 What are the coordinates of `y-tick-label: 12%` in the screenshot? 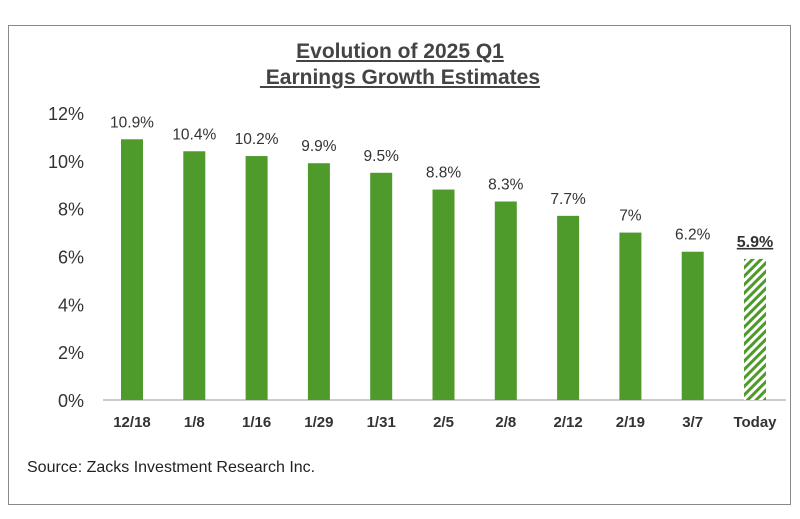 It's located at (66, 114).